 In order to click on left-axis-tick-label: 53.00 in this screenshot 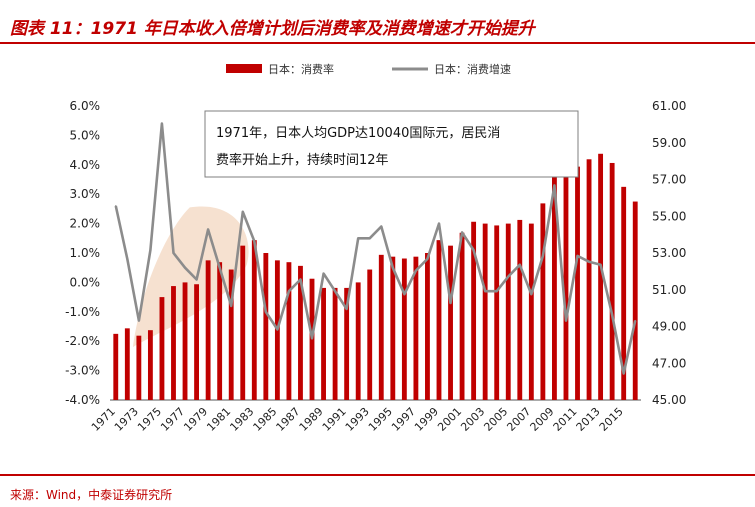, I will do `click(669, 253)`.